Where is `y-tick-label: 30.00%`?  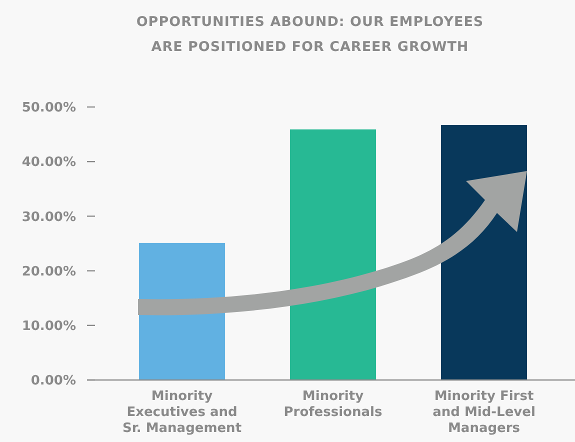
y-tick-label: 30.00% is located at coordinates (49, 217).